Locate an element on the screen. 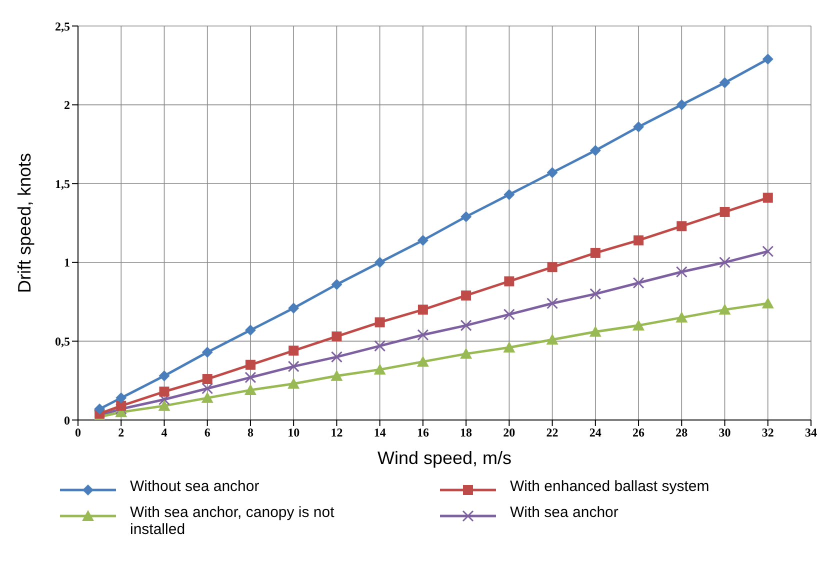 The width and height of the screenshot is (827, 562). legend-label: Without sea anchor is located at coordinates (195, 486).